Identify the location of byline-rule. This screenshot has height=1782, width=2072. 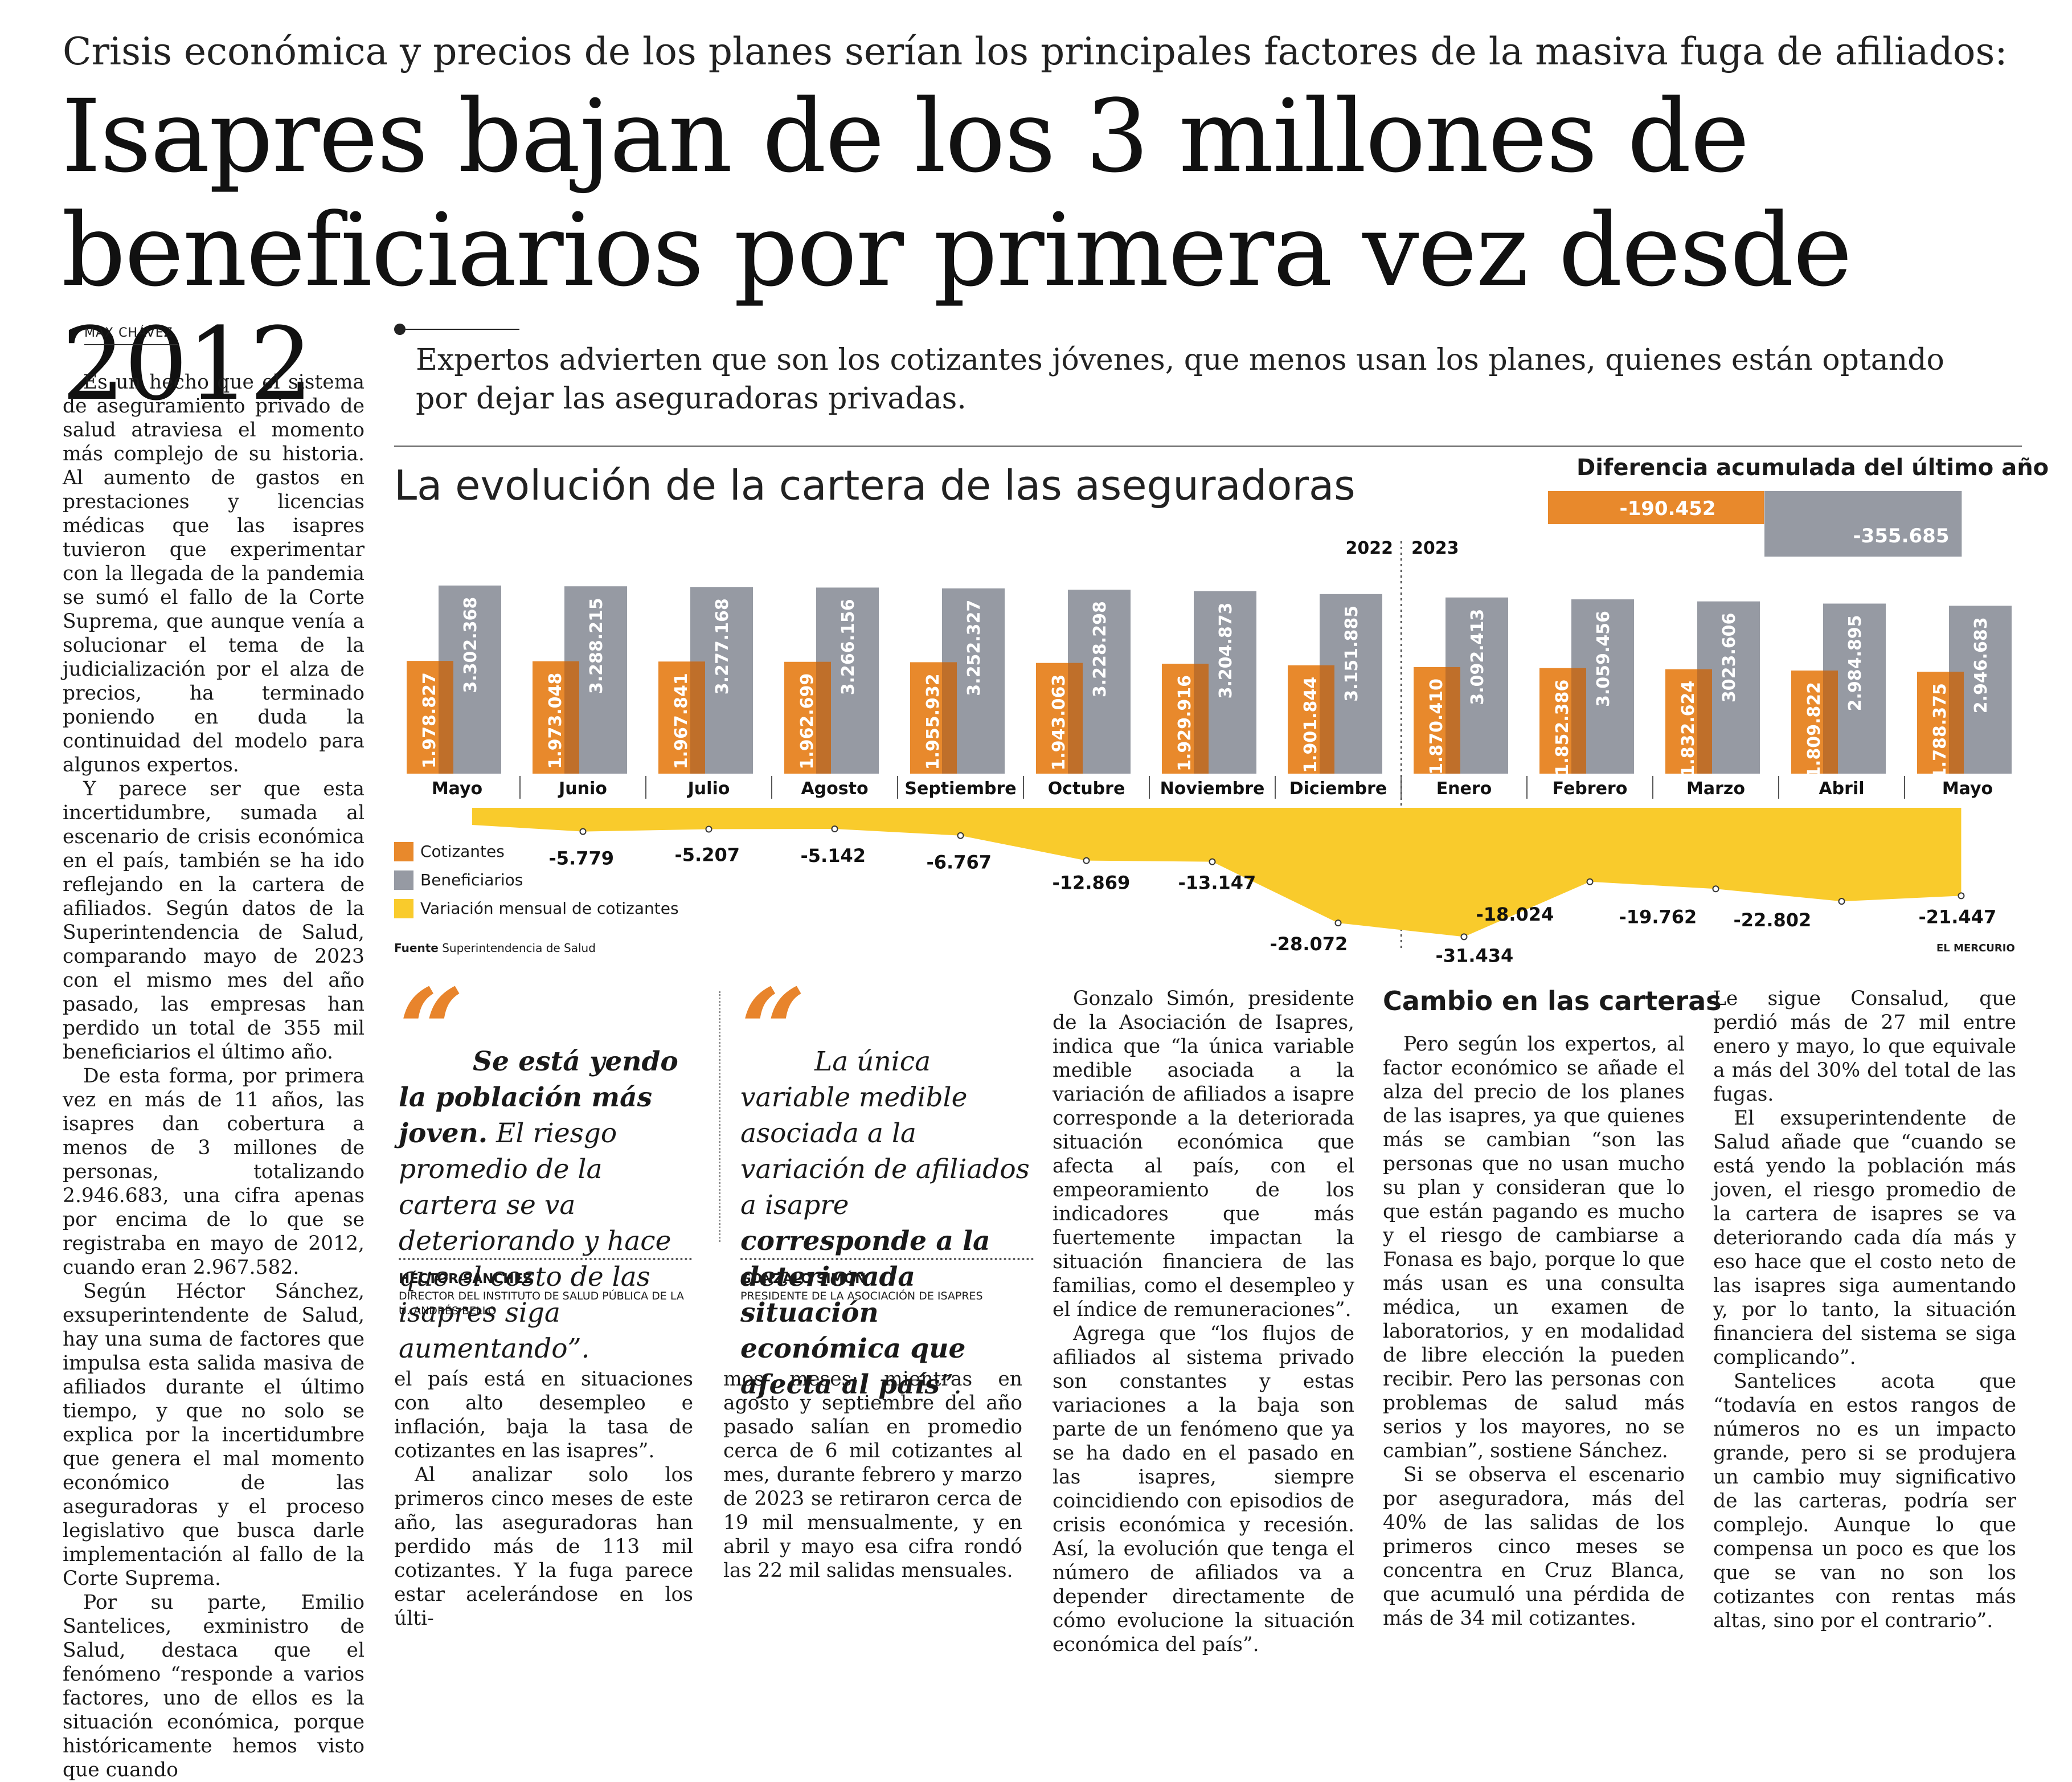
(131, 344).